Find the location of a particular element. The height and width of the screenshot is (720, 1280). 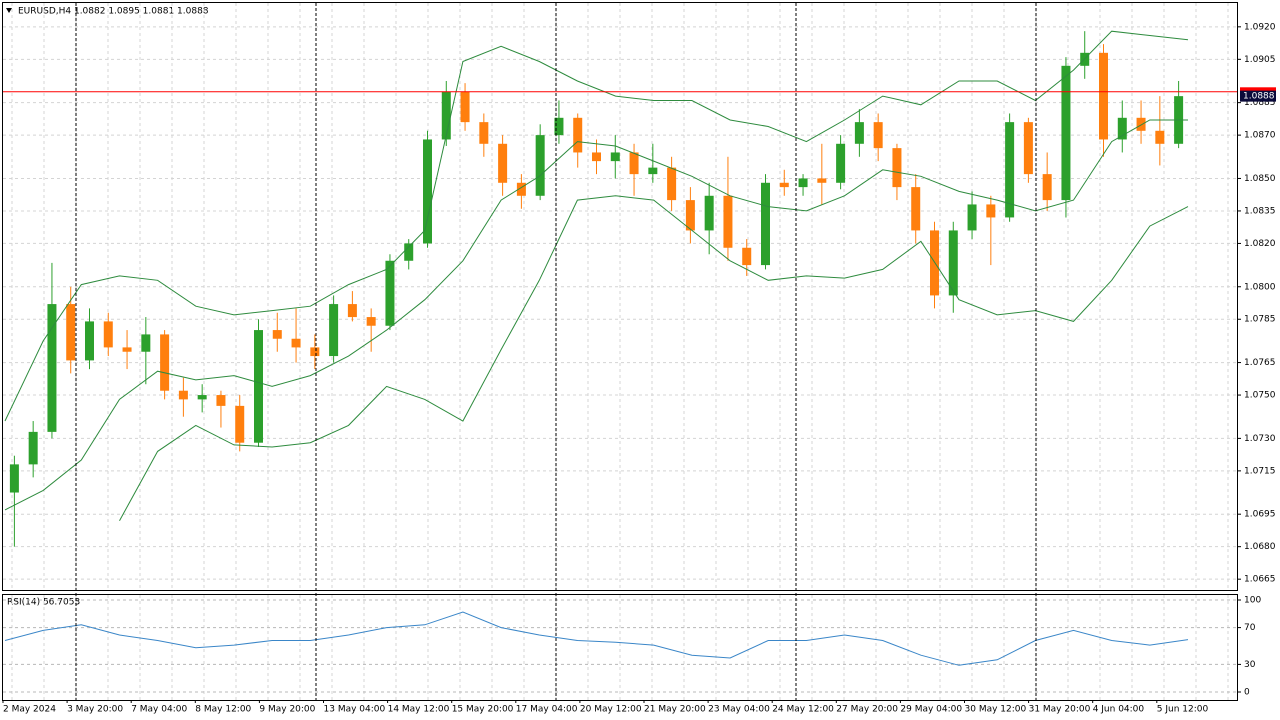

x-tick-label: 14 May 12:00 is located at coordinates (419, 710).